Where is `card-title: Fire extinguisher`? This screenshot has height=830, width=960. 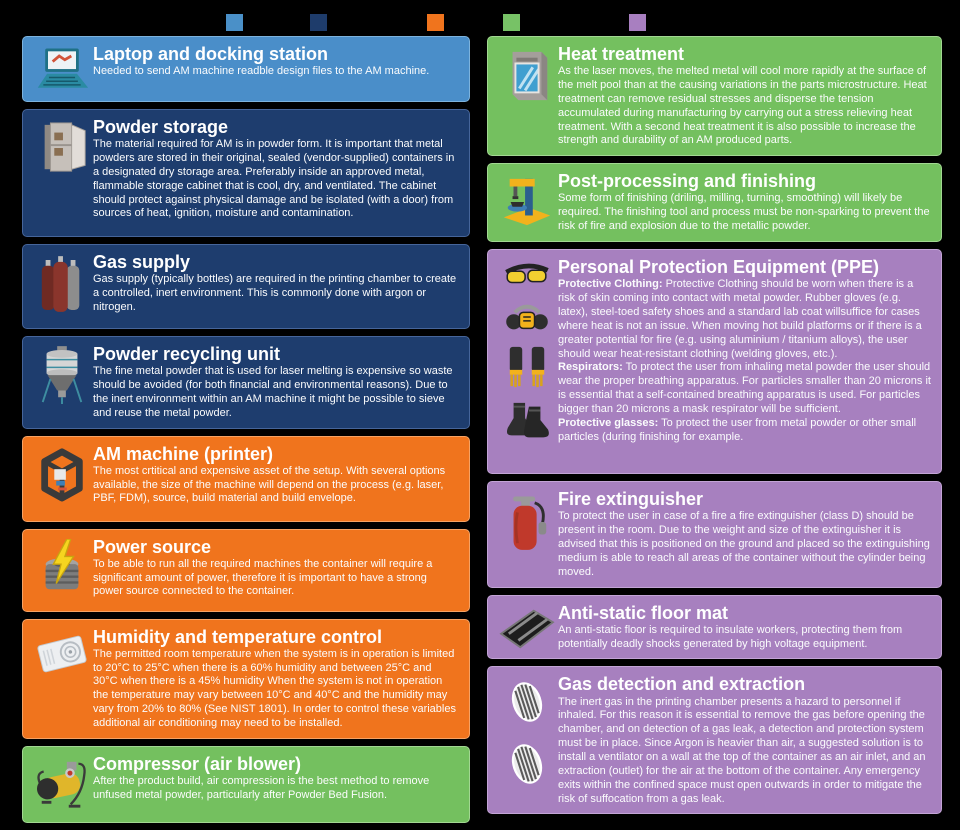 card-title: Fire extinguisher is located at coordinates (631, 499).